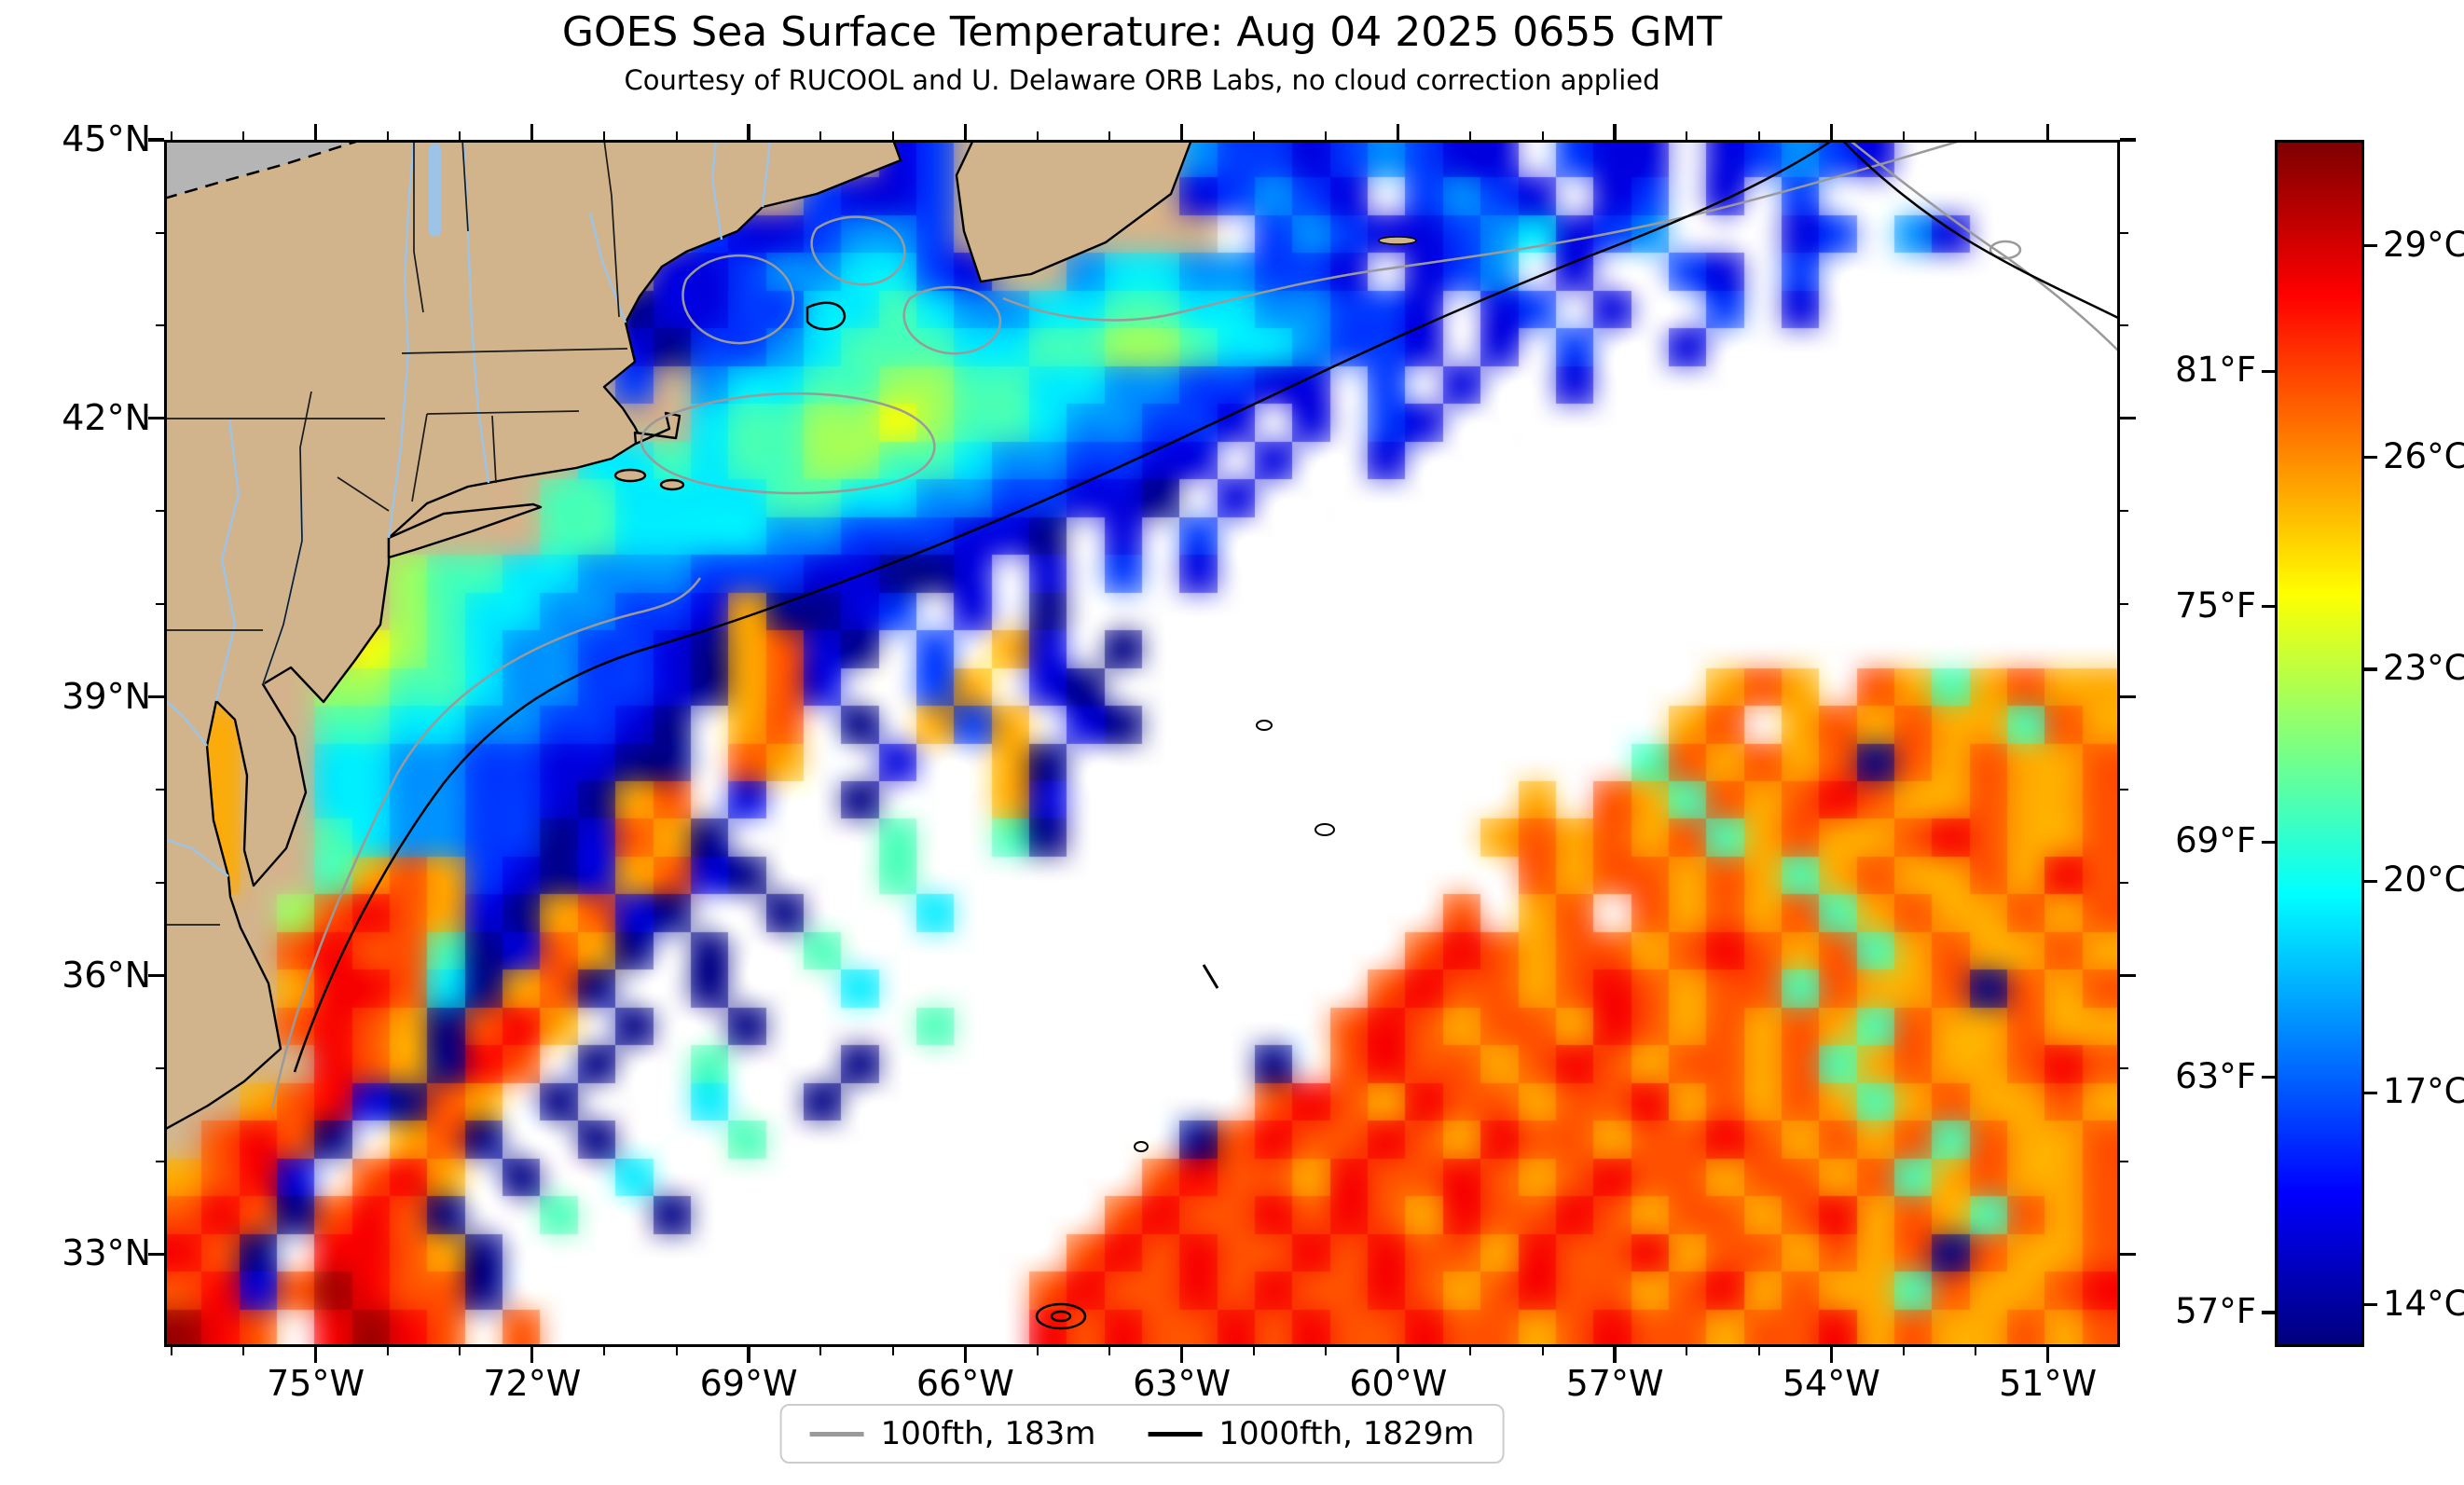 The height and width of the screenshot is (1485, 2464). I want to click on x-tick-label: 51°W, so click(2048, 1383).